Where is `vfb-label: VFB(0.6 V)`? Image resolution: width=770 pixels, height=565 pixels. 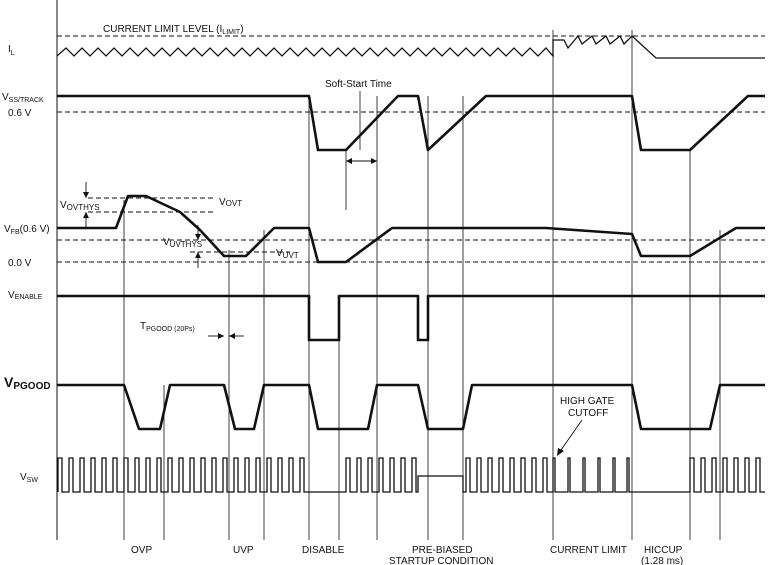
vfb-label: VFB(0.6 V) is located at coordinates (27, 230).